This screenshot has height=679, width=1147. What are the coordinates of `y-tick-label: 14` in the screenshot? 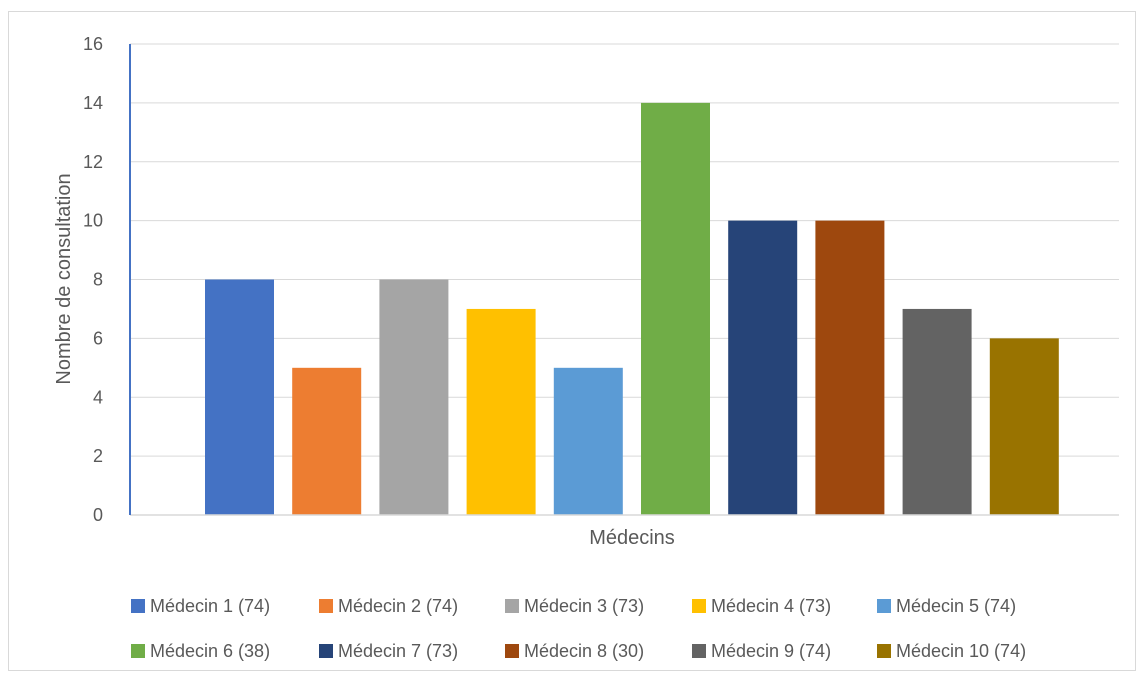 It's located at (93, 103).